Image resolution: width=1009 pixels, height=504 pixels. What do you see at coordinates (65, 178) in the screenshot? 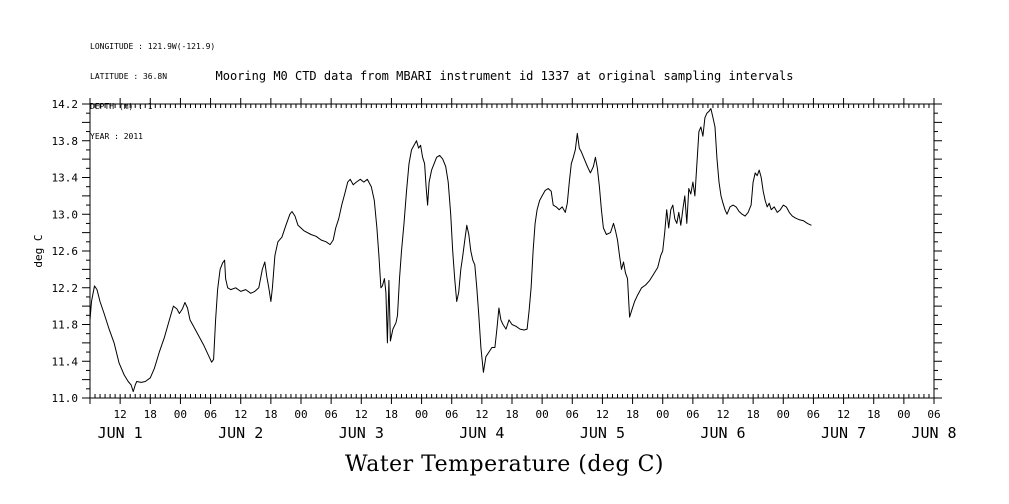
I see `y-tick-label: 13.4` at bounding box center [65, 178].